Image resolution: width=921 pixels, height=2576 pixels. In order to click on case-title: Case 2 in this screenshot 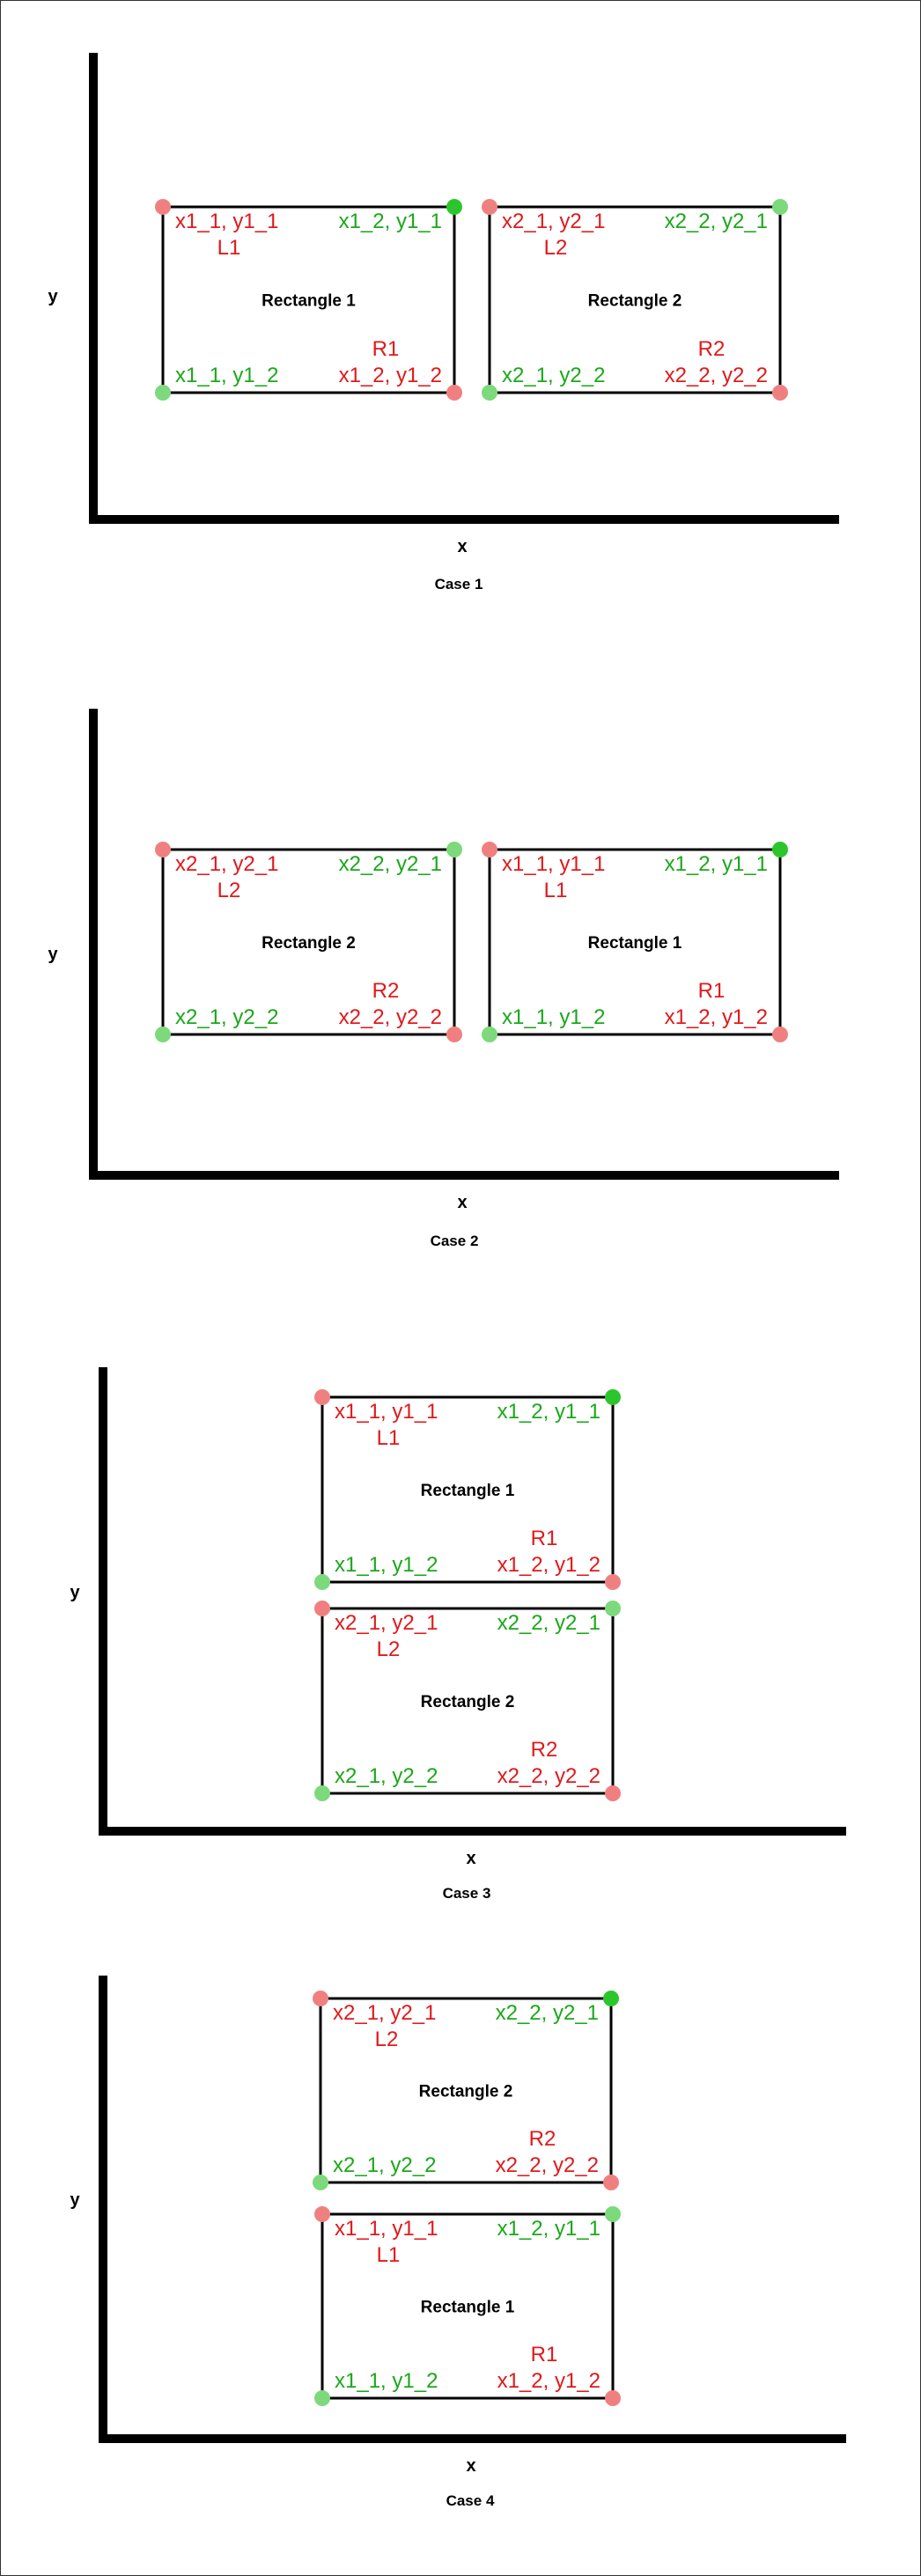, I will do `click(455, 1241)`.